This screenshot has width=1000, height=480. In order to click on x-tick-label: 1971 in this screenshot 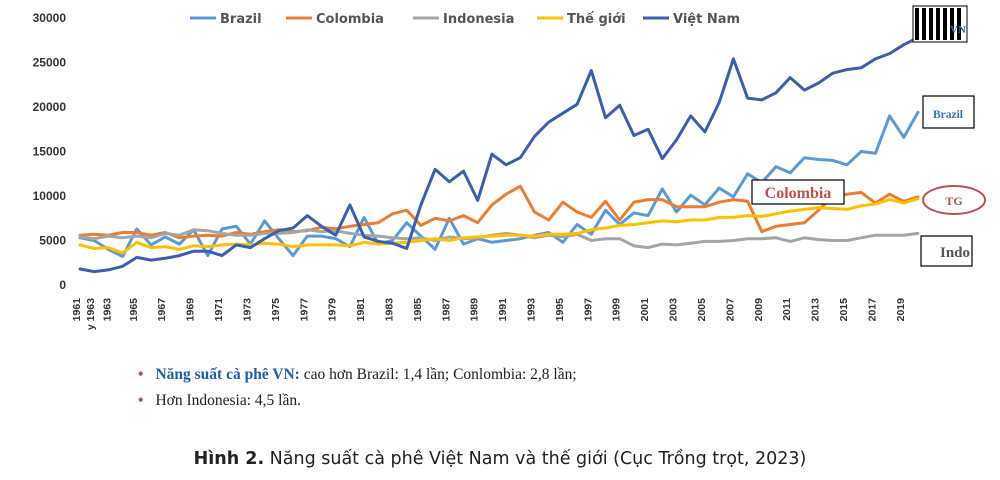, I will do `click(219, 310)`.